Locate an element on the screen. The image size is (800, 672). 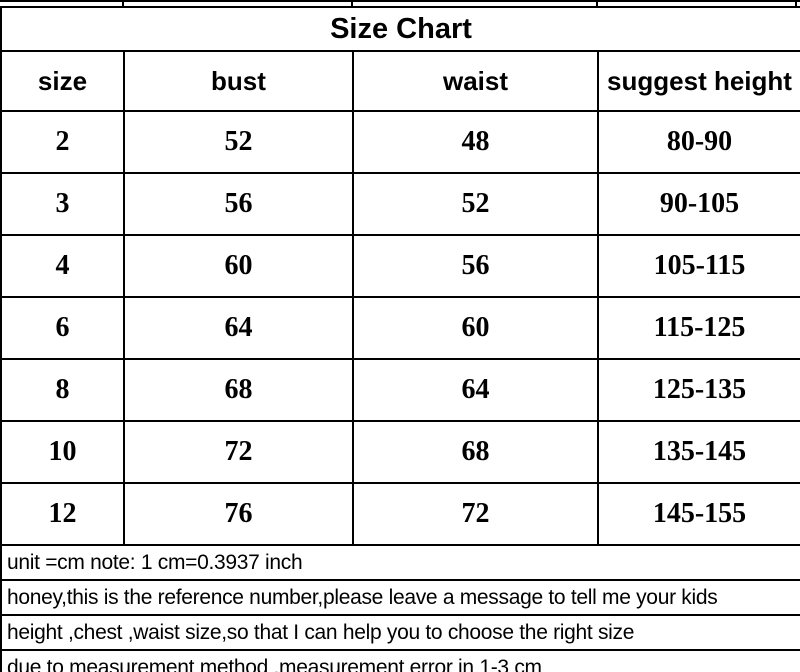
column-header-suggest-height: suggest height is located at coordinates (698, 81).